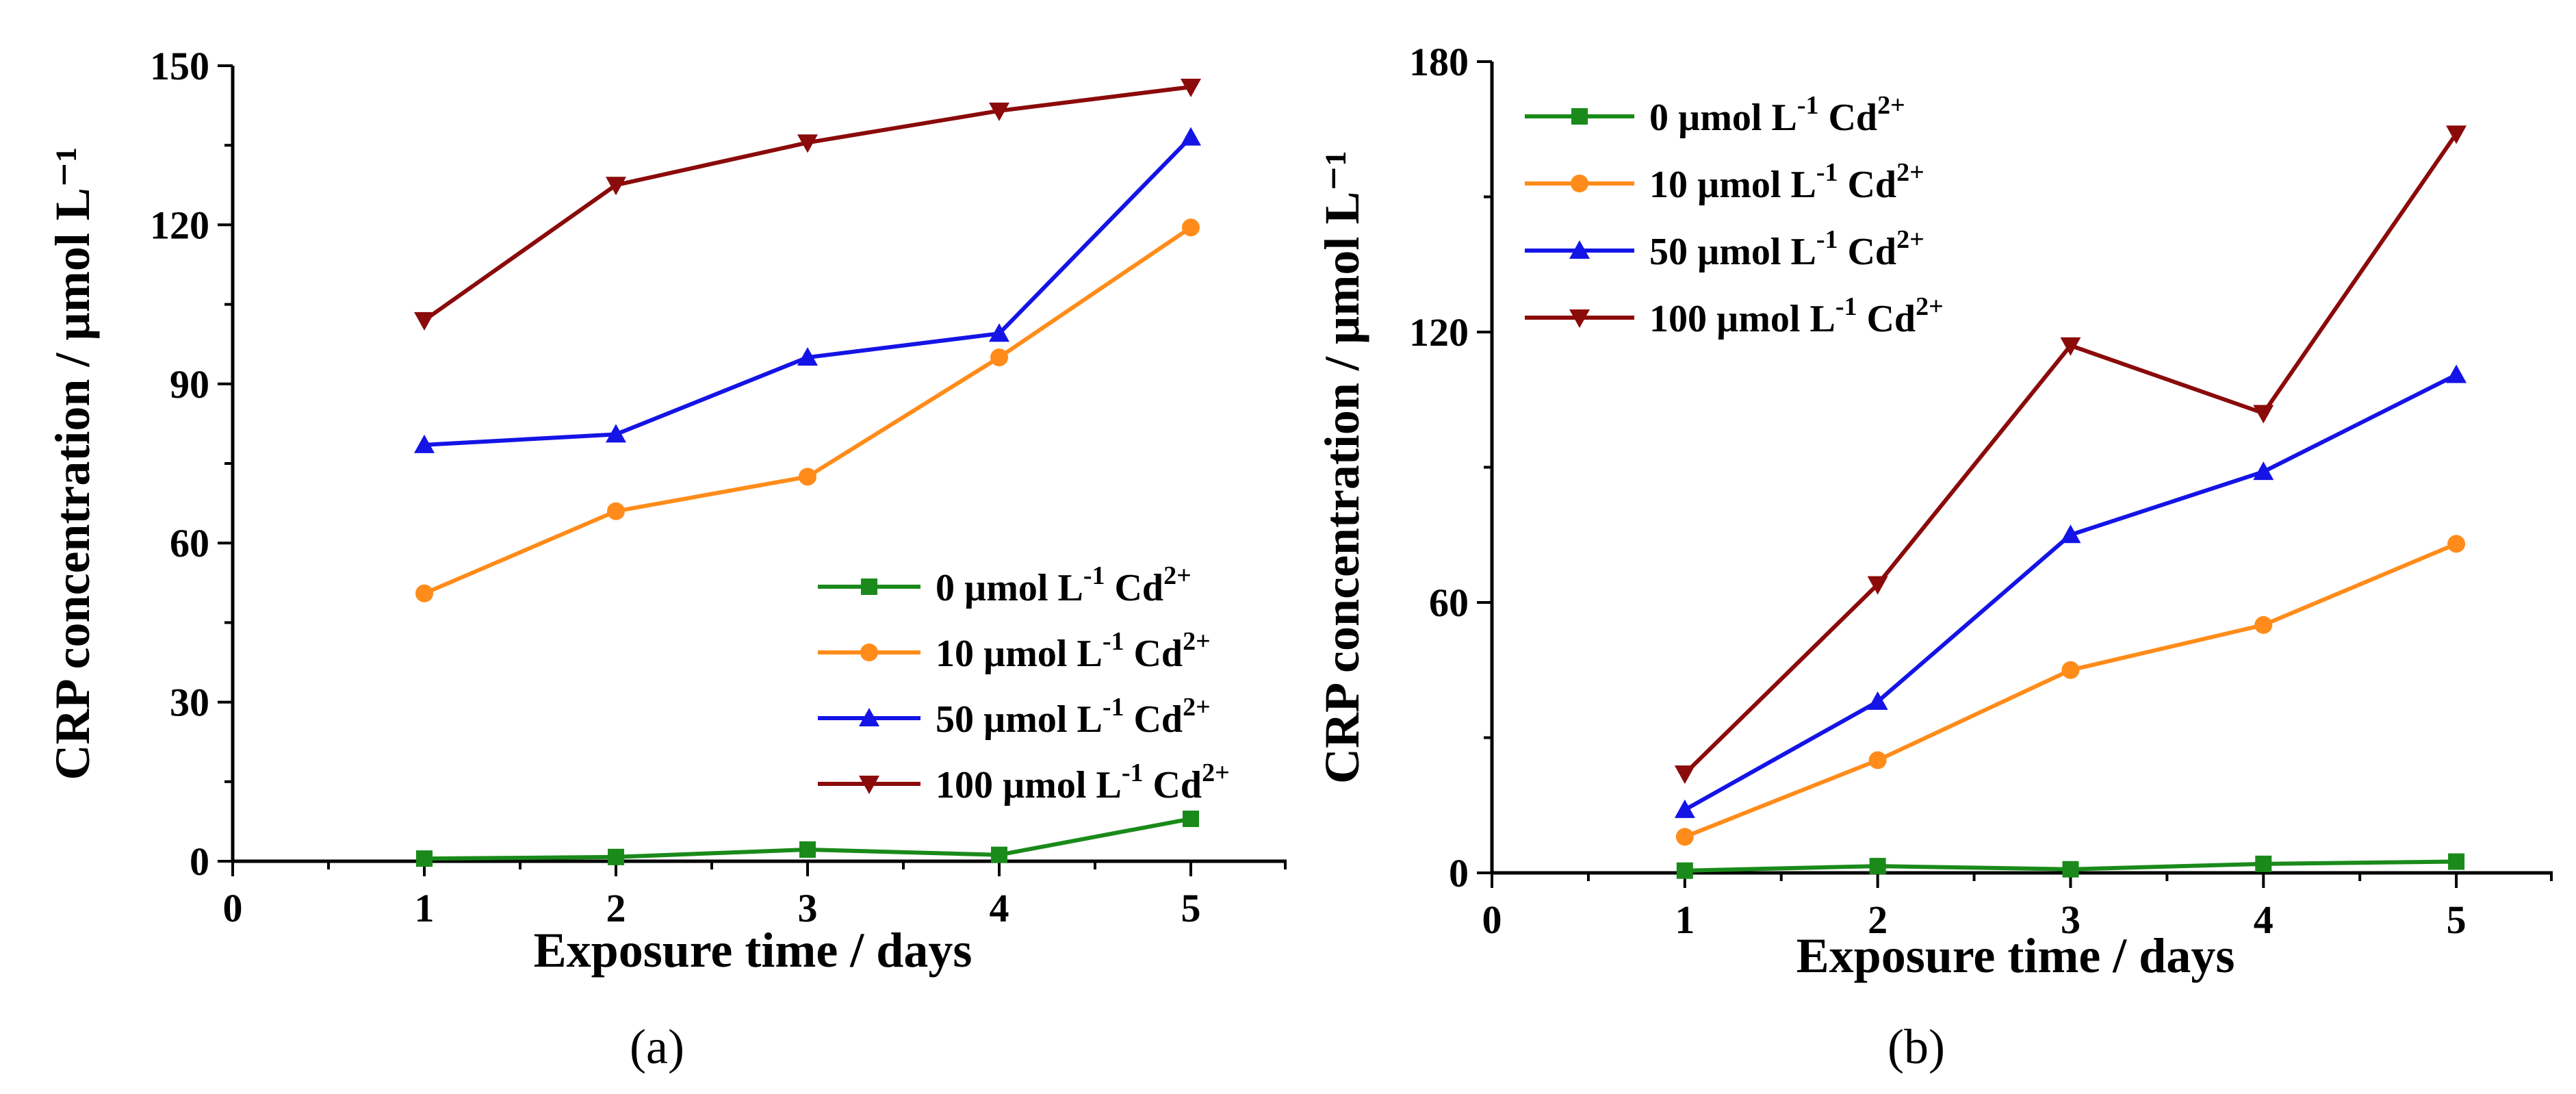 The image size is (2576, 1094). Describe the element at coordinates (233, 908) in the screenshot. I see `x-tick-label-a: 0` at that location.